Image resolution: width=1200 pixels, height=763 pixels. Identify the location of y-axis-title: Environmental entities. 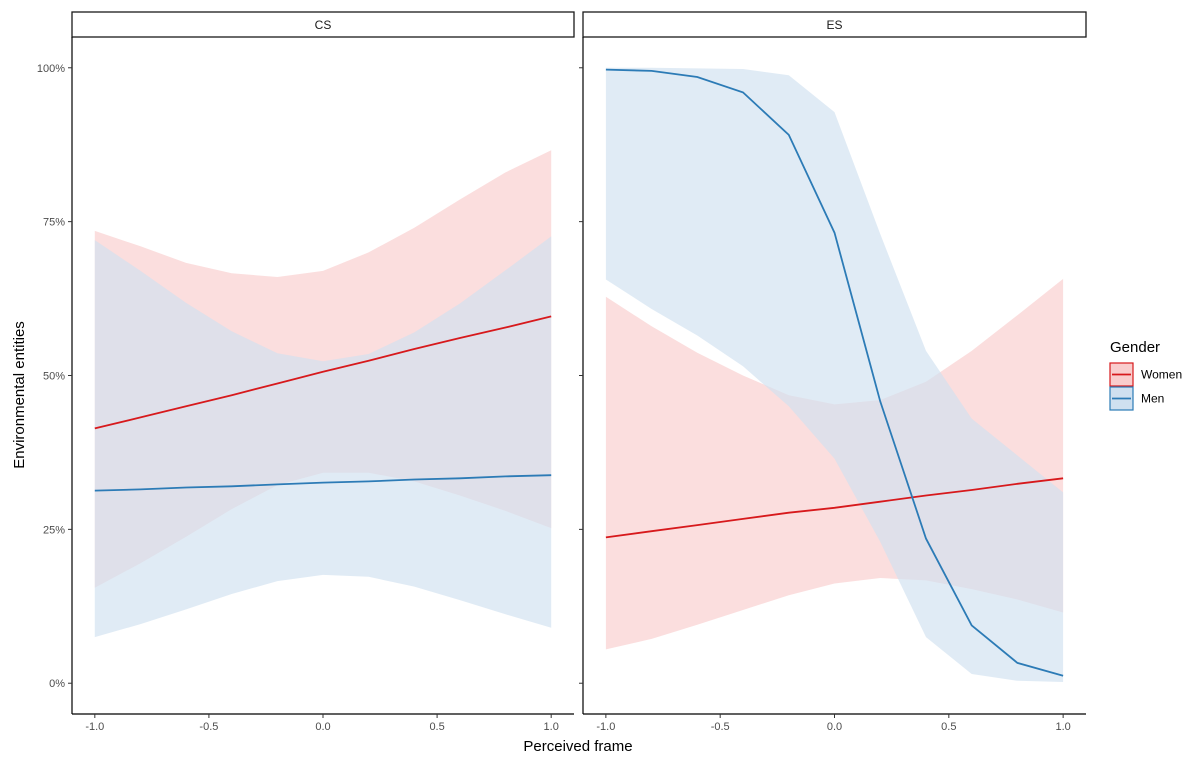
(19, 395).